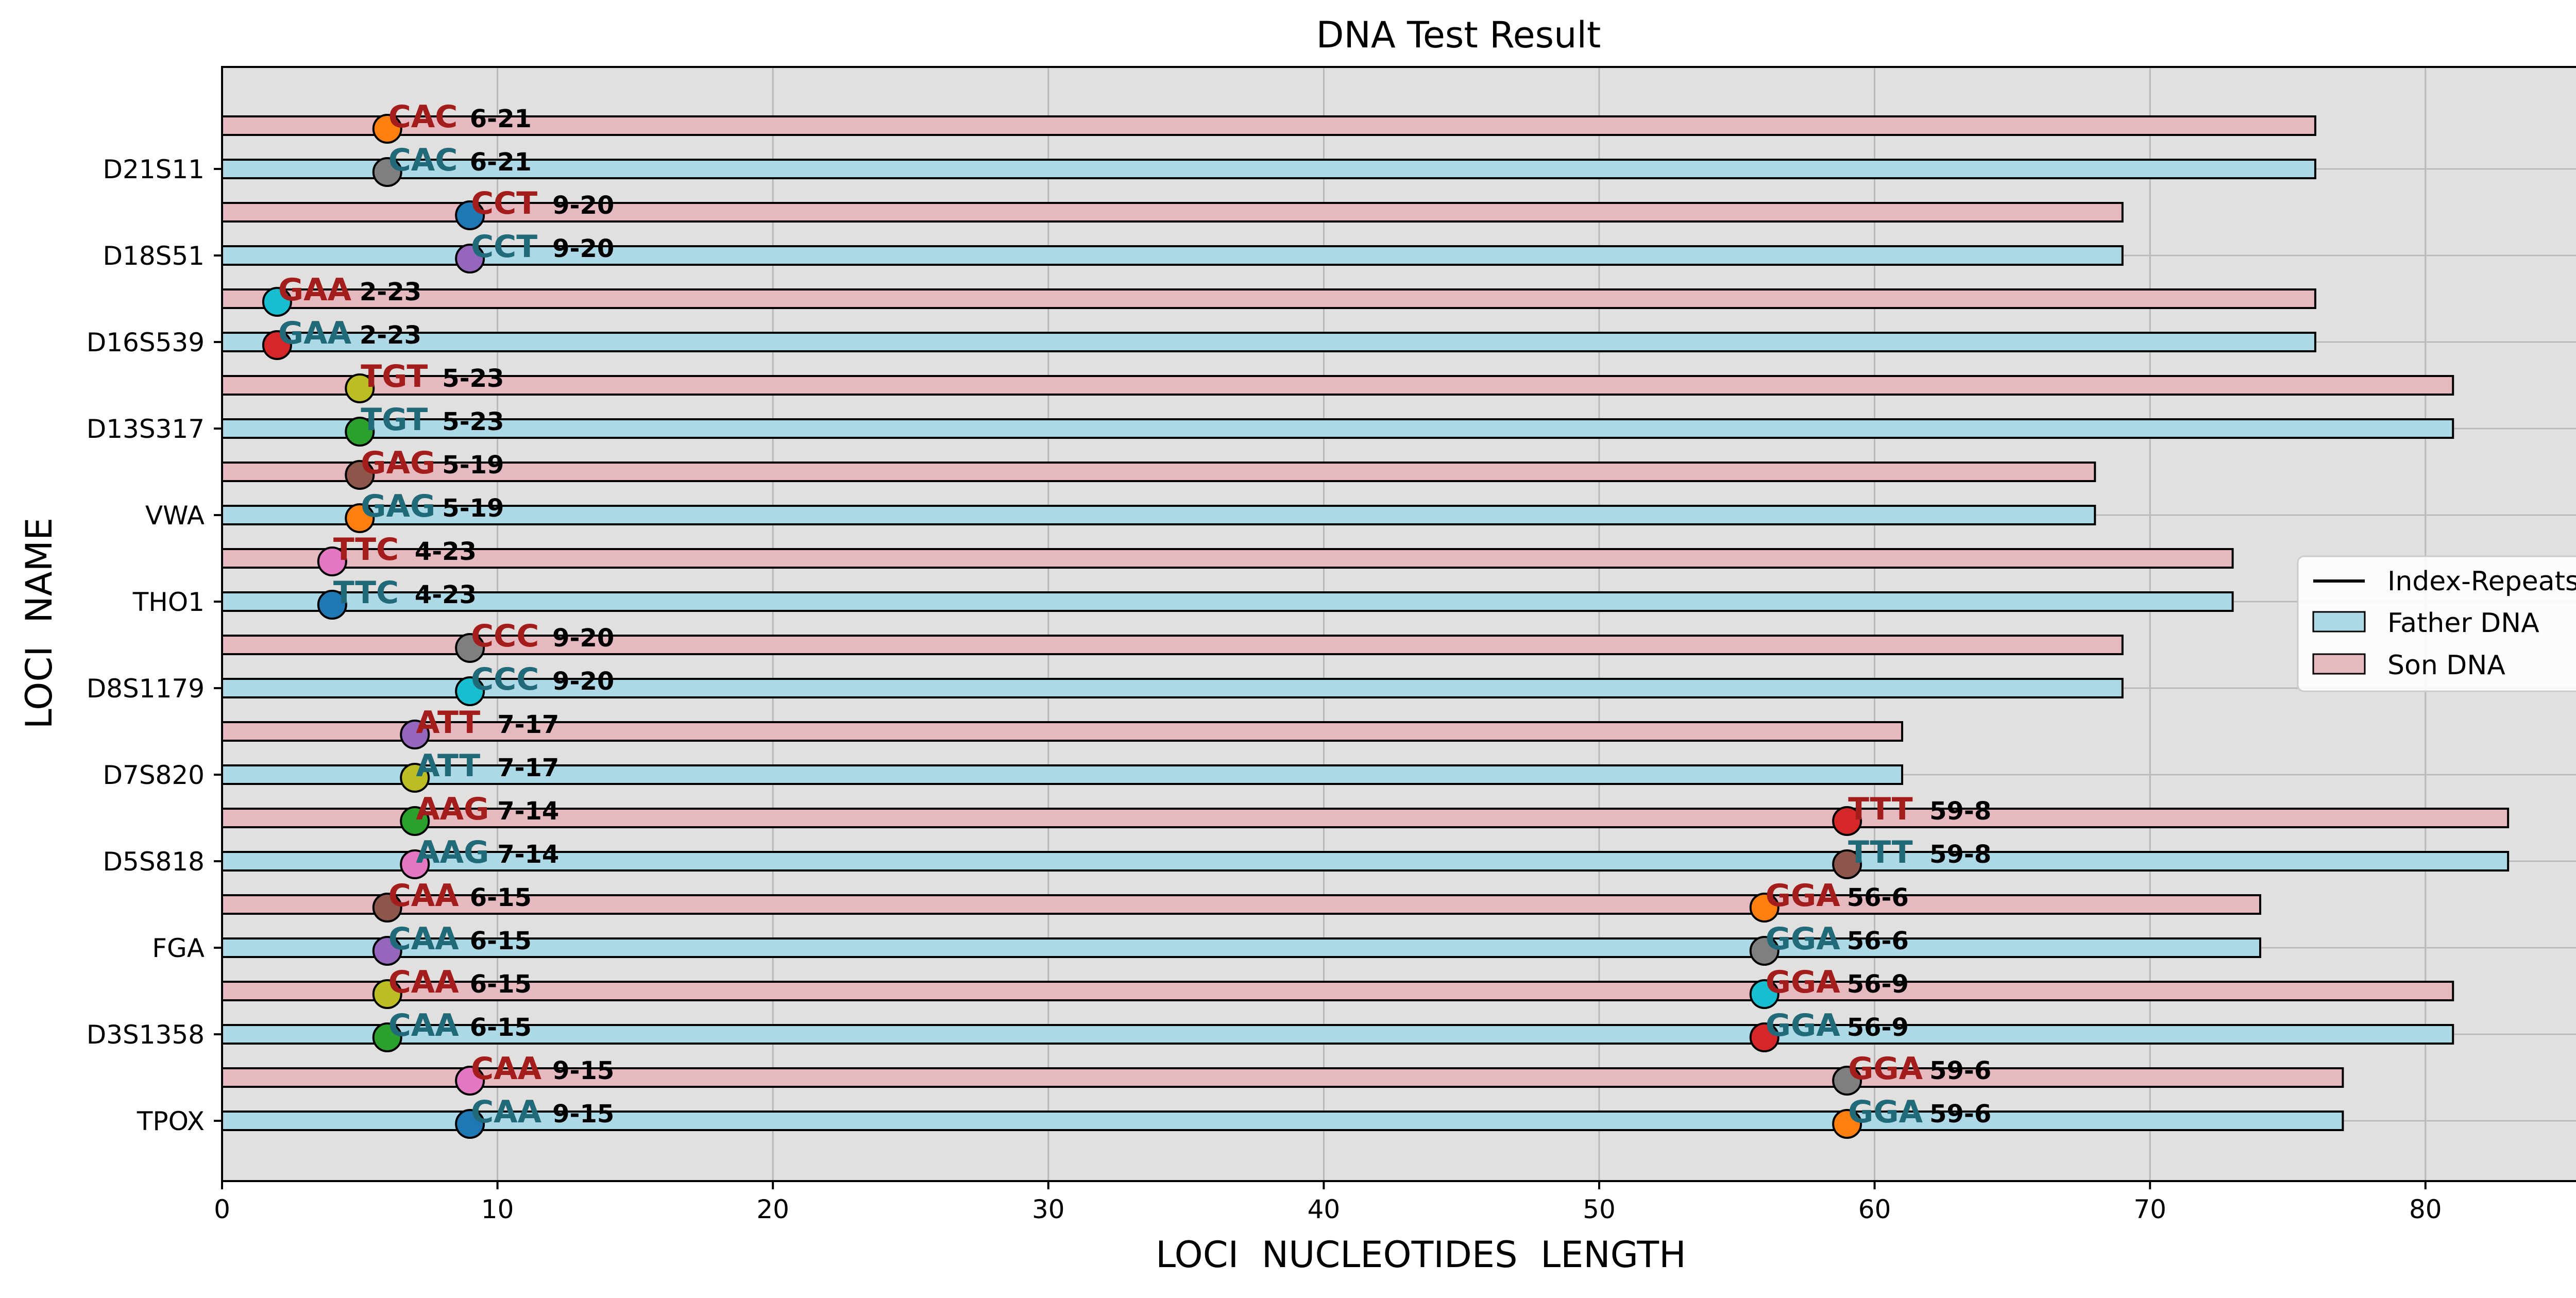 The width and height of the screenshot is (2576, 1298). I want to click on son-motif-label: TTC, so click(366, 550).